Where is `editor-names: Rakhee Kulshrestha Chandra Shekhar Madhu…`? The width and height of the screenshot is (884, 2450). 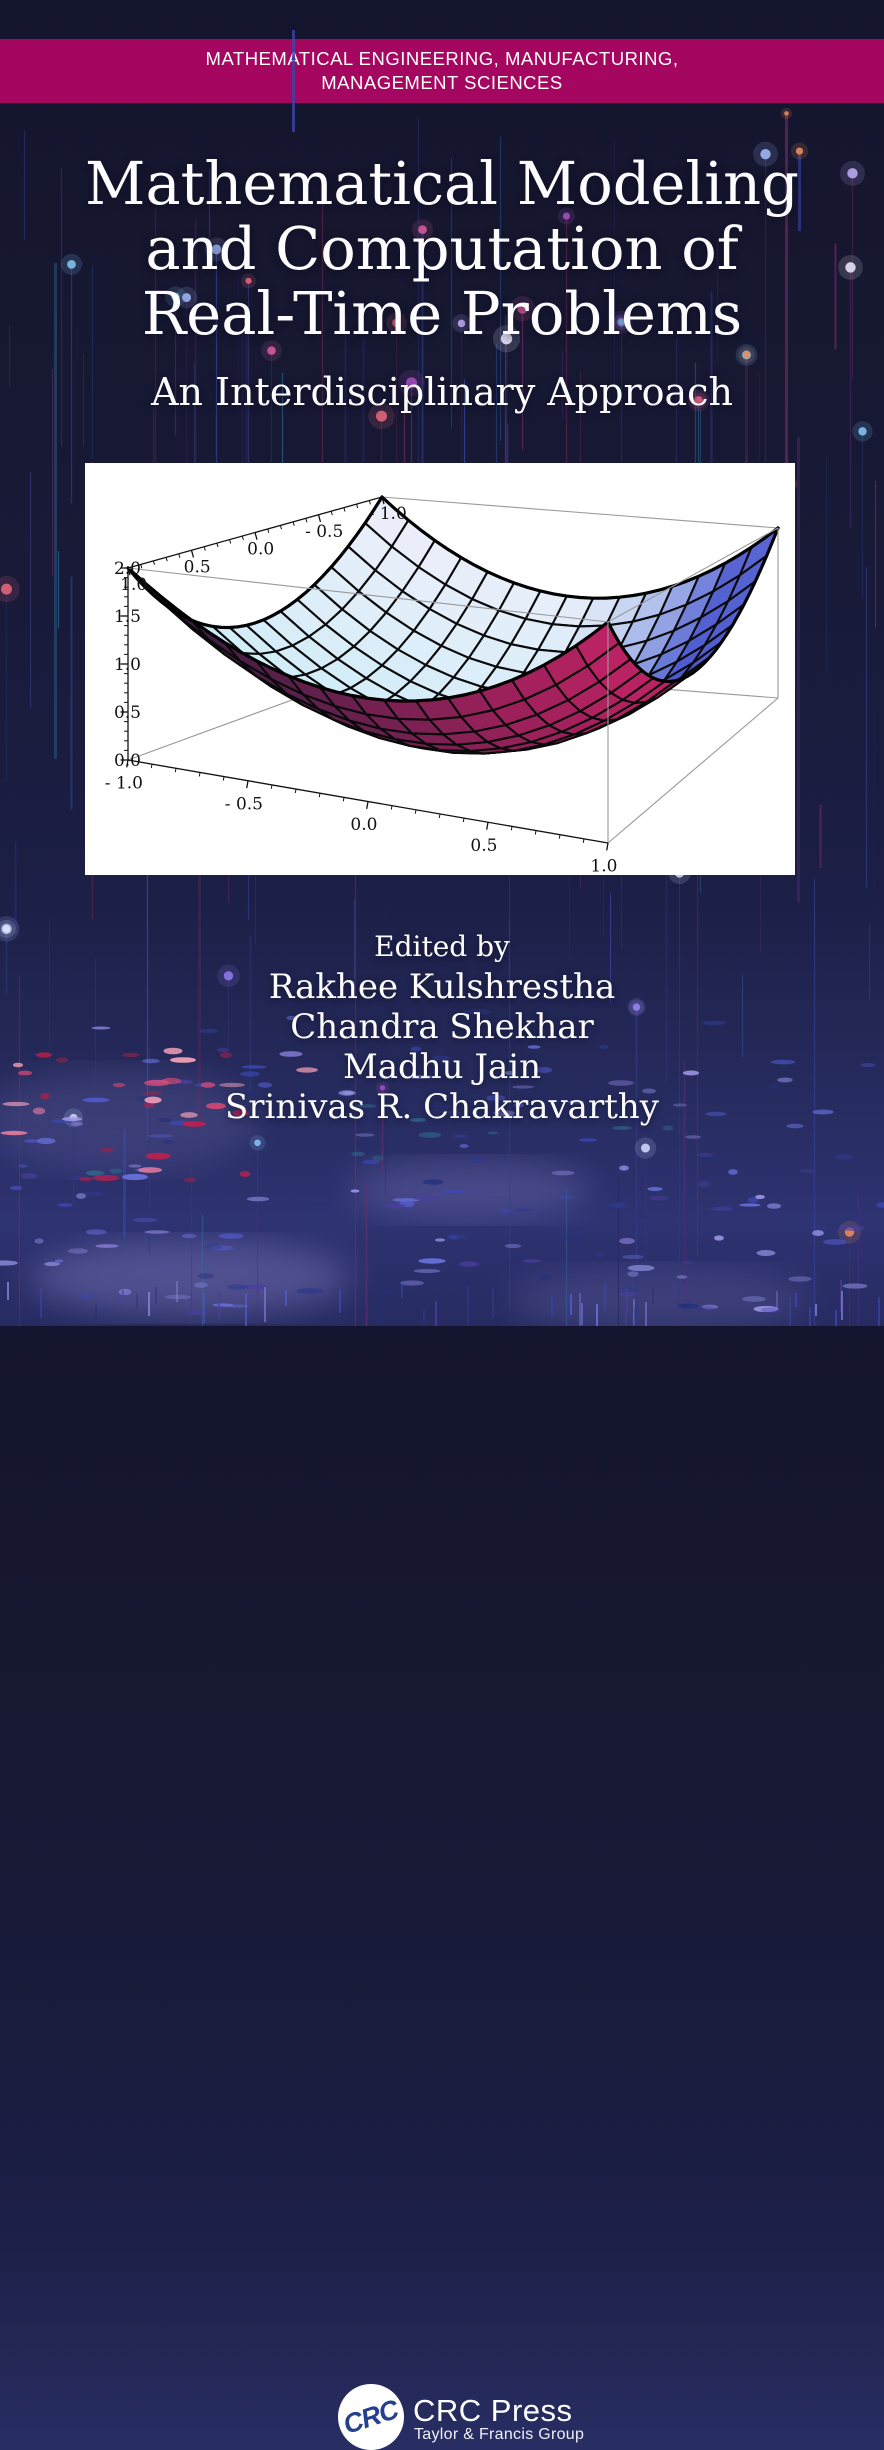 editor-names: Rakhee Kulshrestha Chandra Shekhar Madhu… is located at coordinates (442, 1047).